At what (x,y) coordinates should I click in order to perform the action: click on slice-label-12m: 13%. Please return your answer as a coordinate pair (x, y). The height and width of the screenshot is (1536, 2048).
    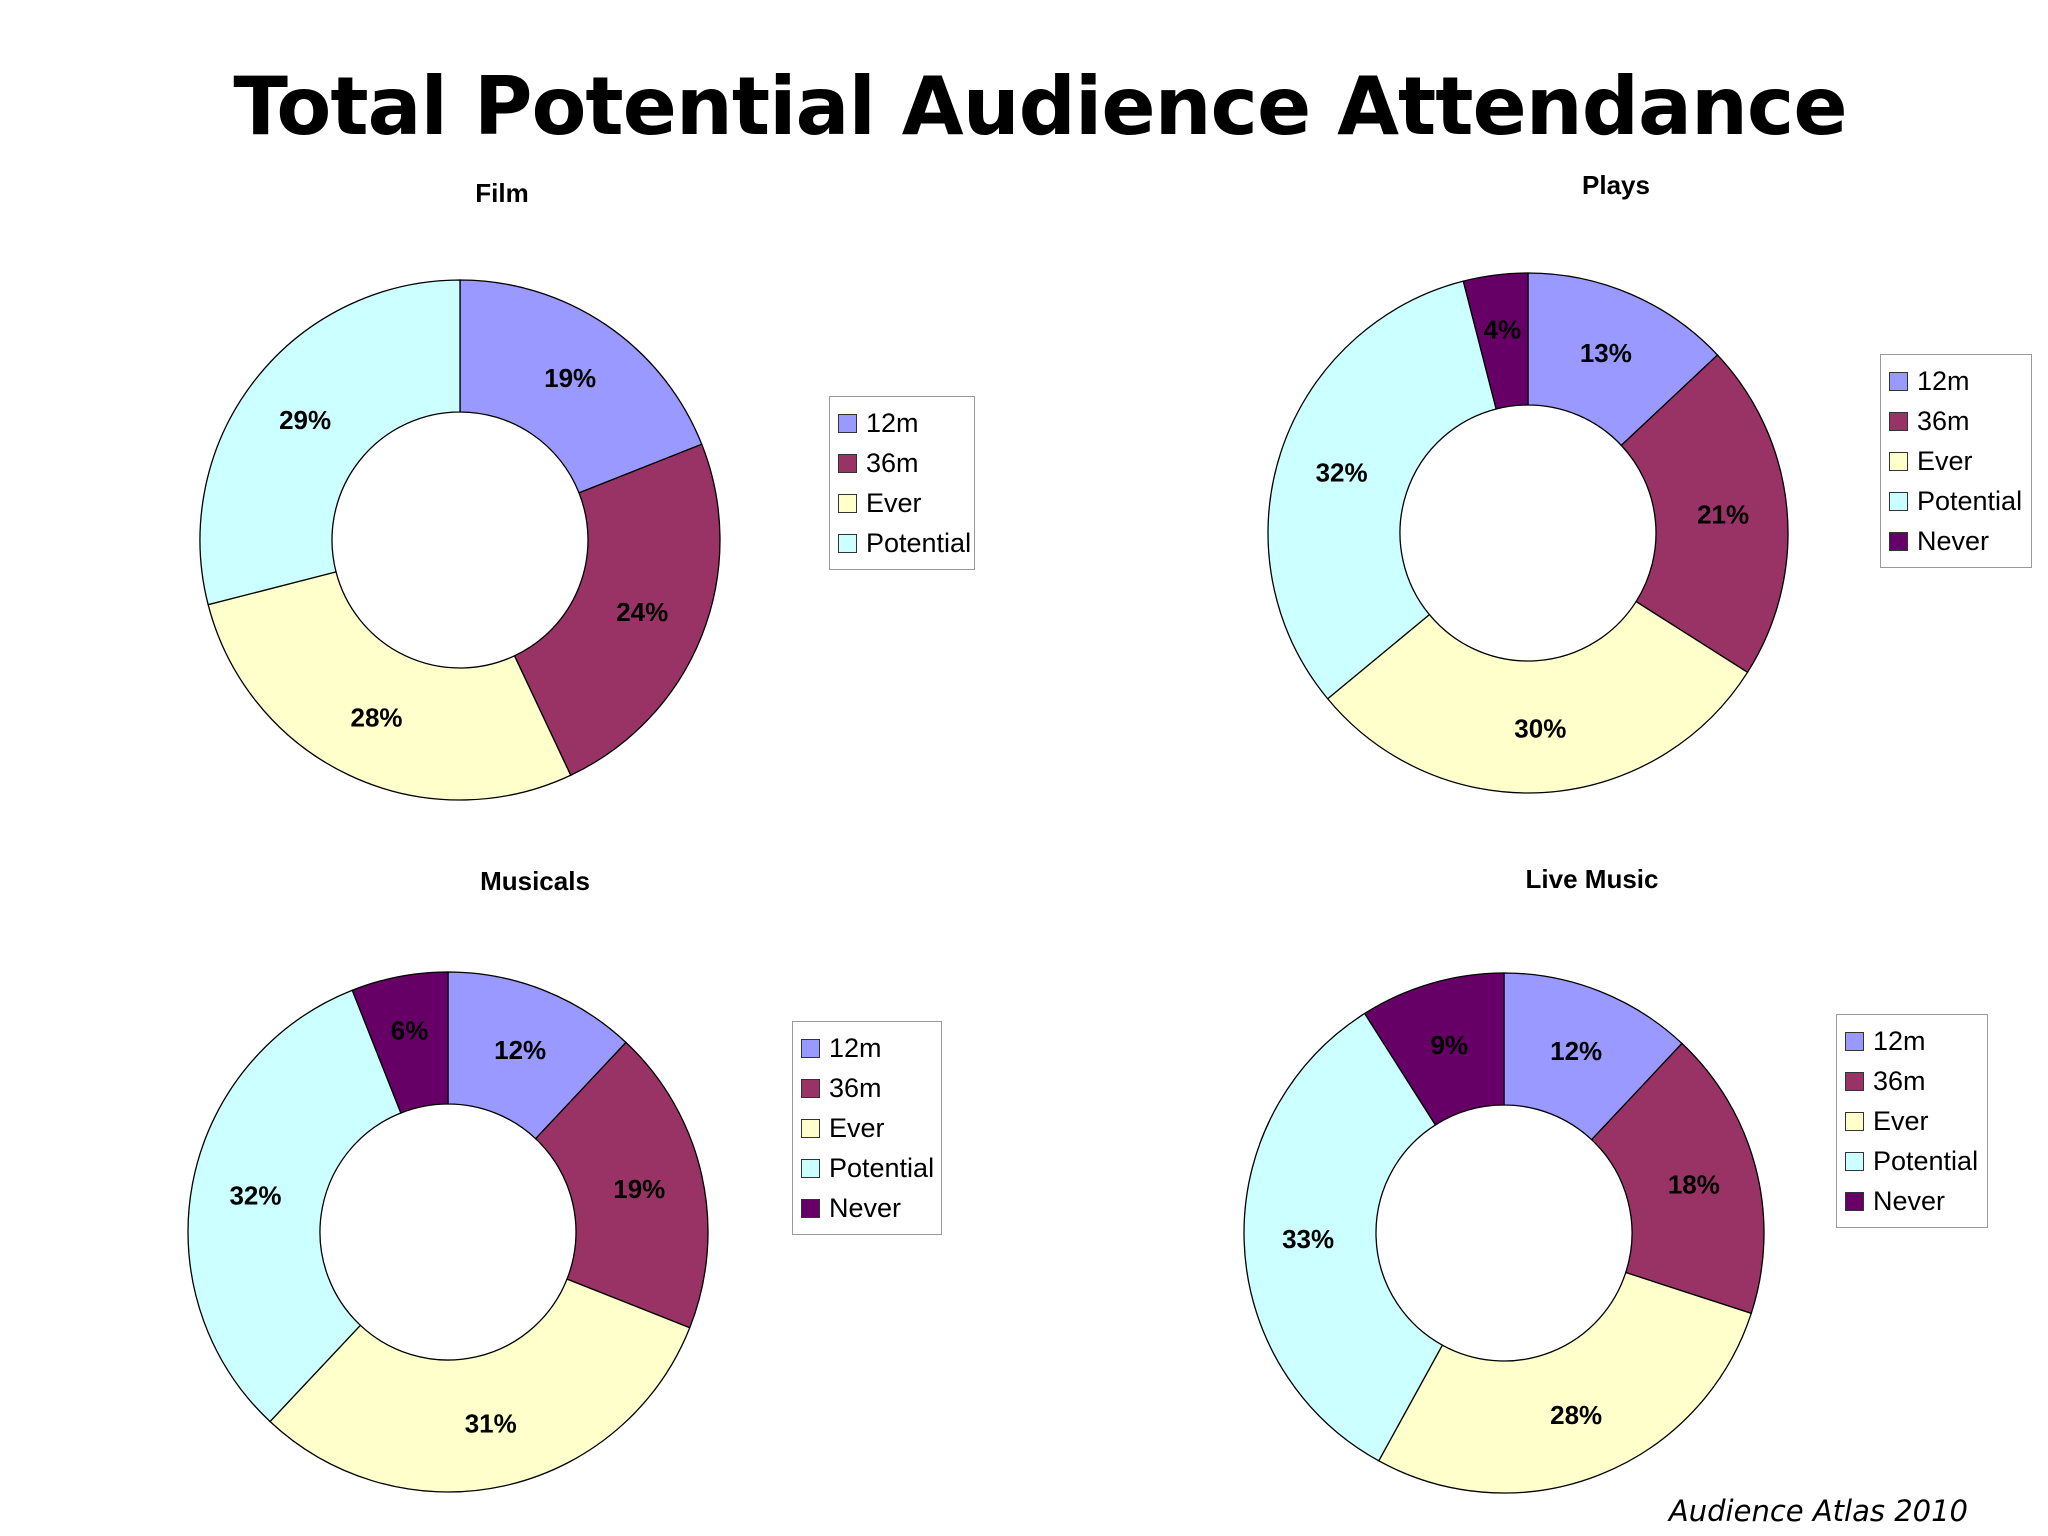
    Looking at the image, I should click on (1606, 353).